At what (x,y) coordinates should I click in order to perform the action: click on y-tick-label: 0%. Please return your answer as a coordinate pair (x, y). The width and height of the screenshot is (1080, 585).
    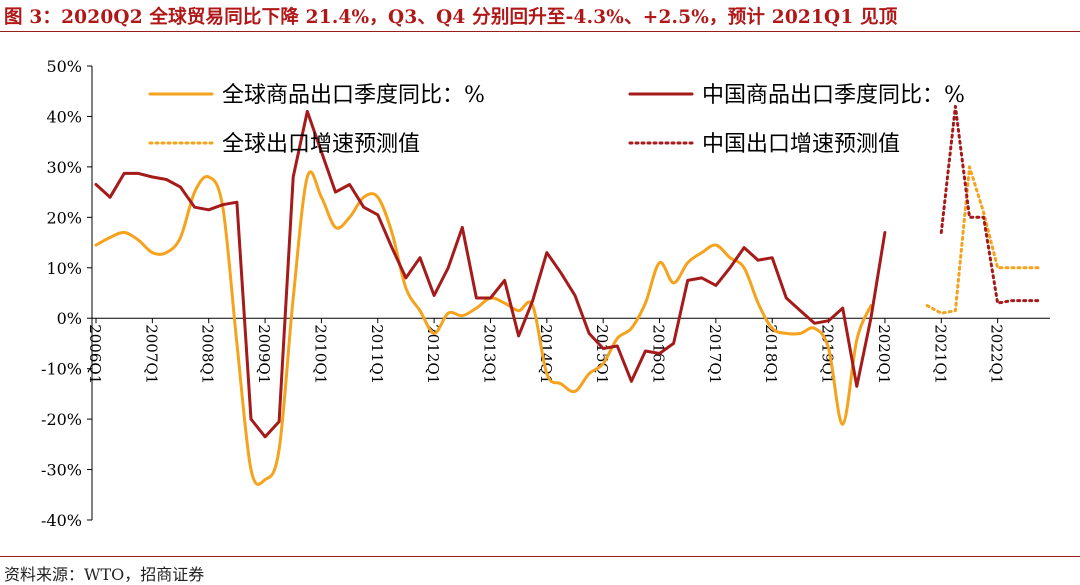
    Looking at the image, I should click on (69, 318).